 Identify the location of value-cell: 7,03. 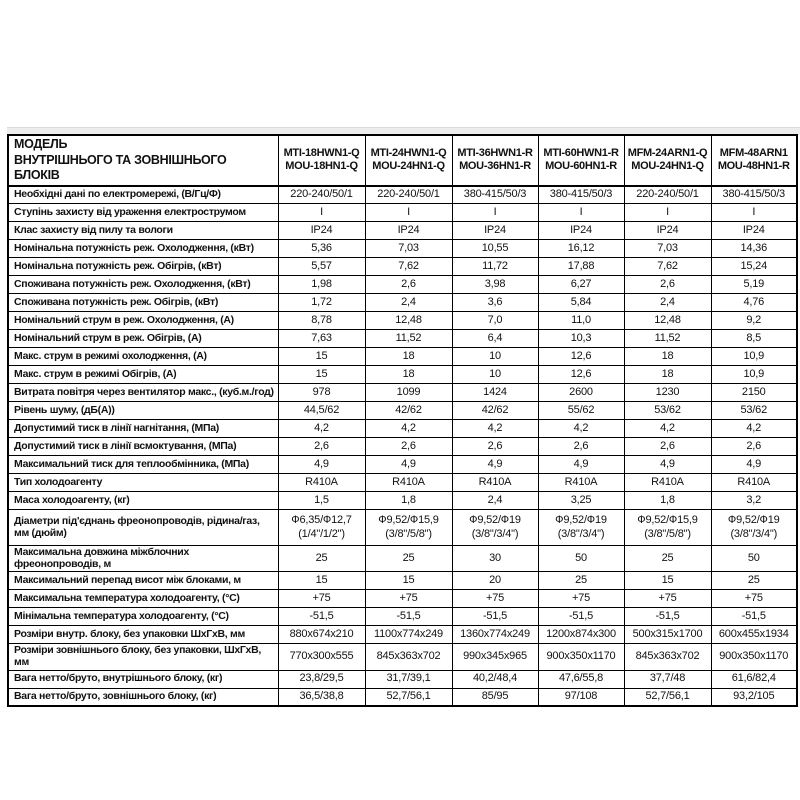
(408, 249).